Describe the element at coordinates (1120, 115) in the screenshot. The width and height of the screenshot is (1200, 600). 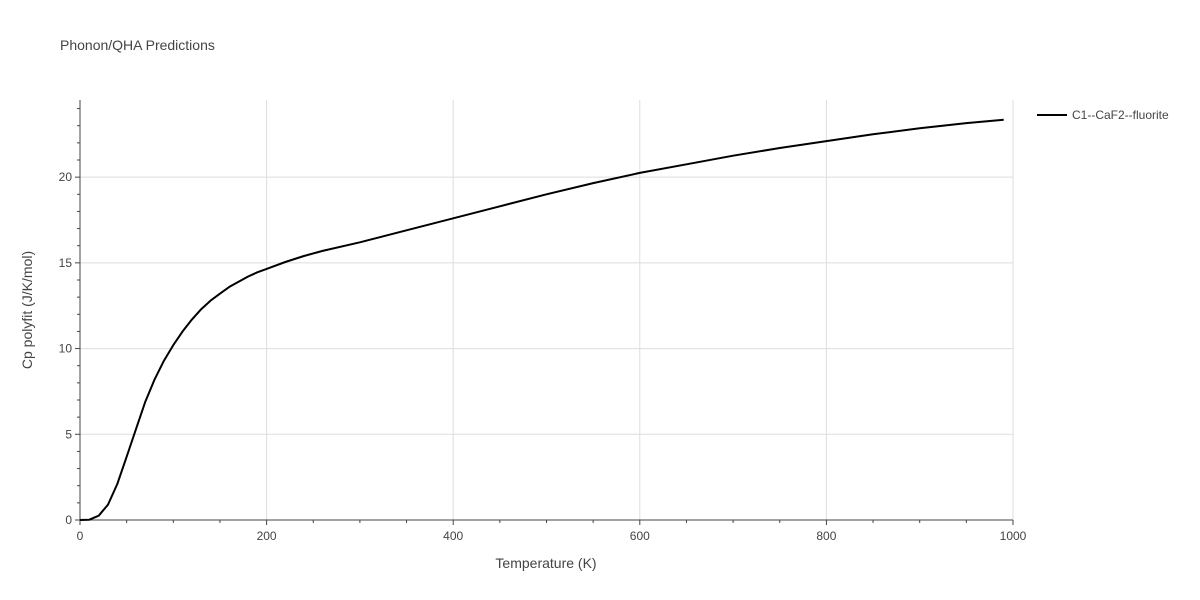
I see `legend-label: C1--CaF2--fluorite` at that location.